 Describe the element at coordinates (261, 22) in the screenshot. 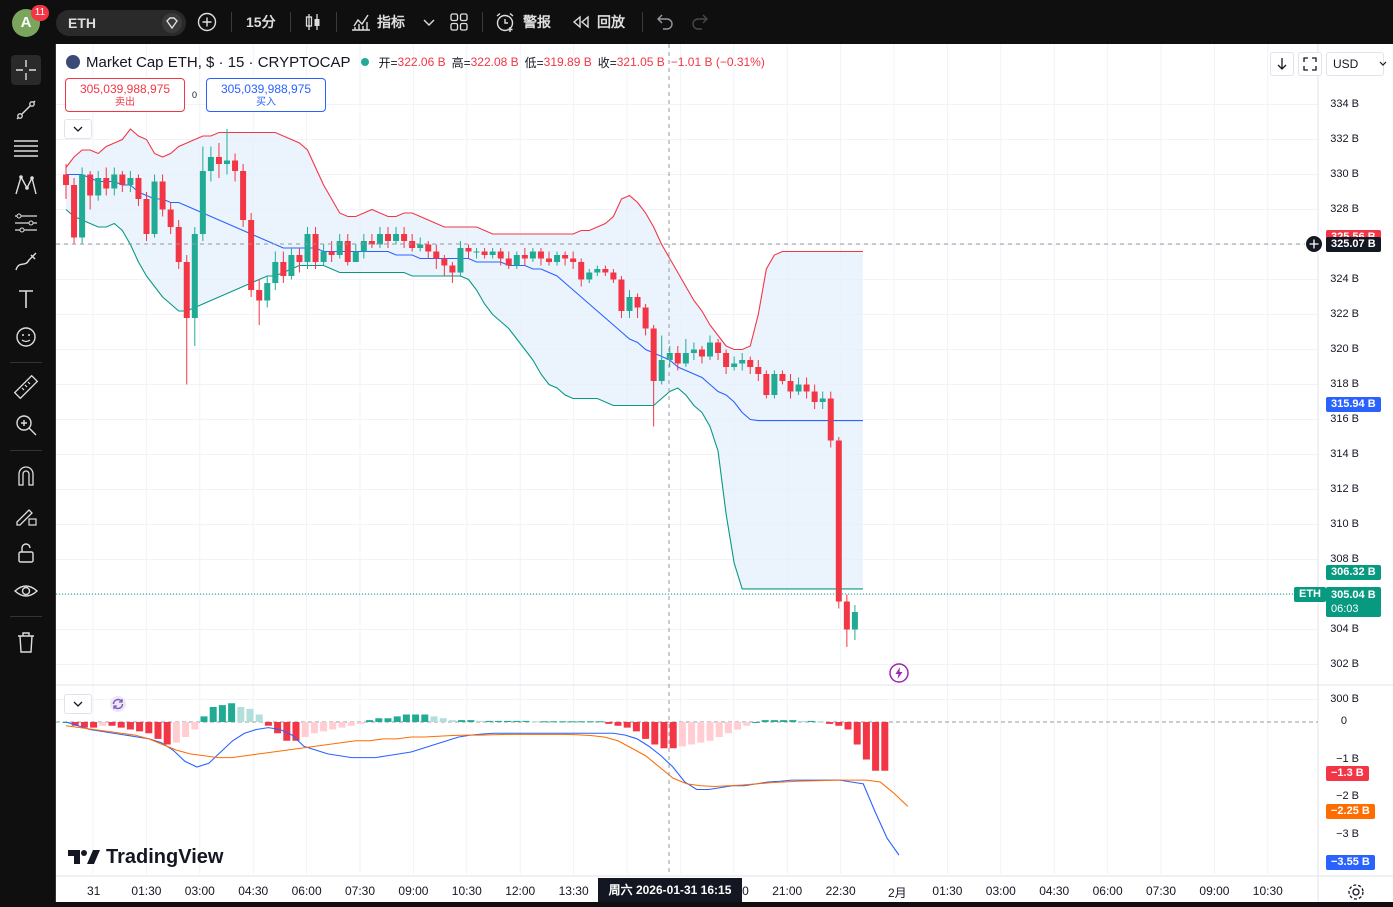

I see `interval-button: 15分` at that location.